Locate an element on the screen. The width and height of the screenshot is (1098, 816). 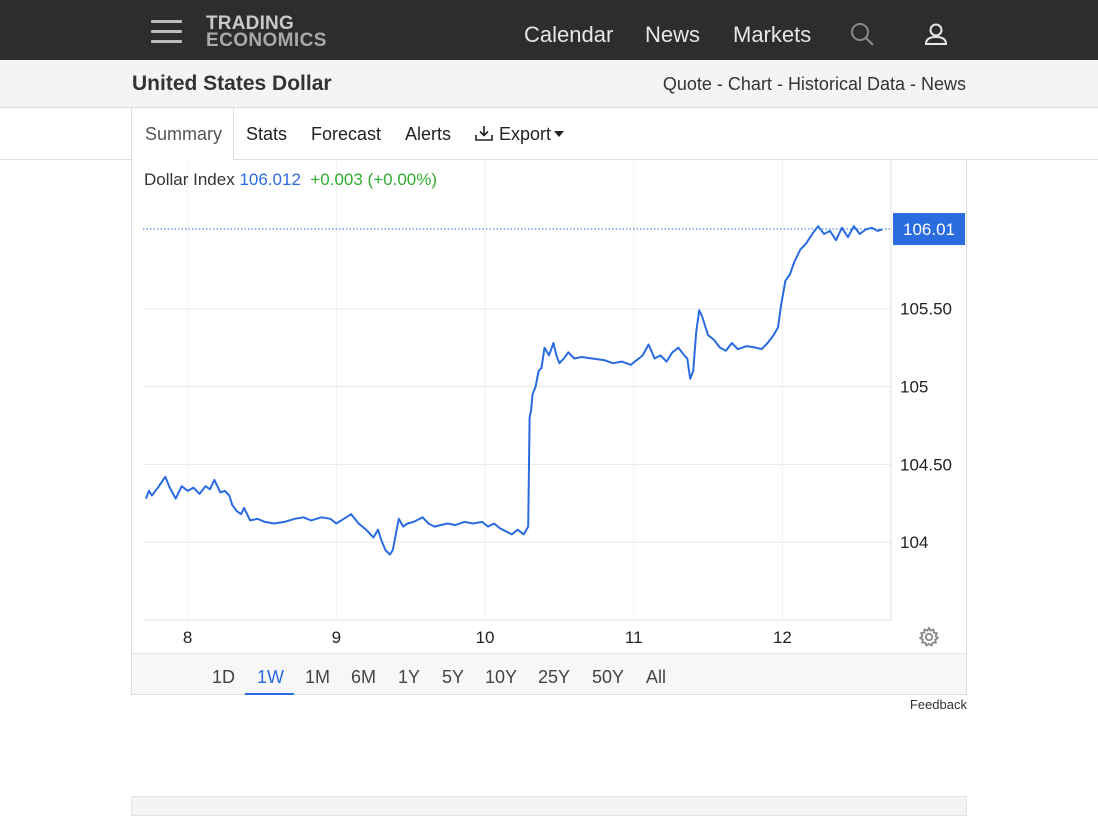
tabs-row: Summary Stats Forecast Alerts Export is located at coordinates (549, 134).